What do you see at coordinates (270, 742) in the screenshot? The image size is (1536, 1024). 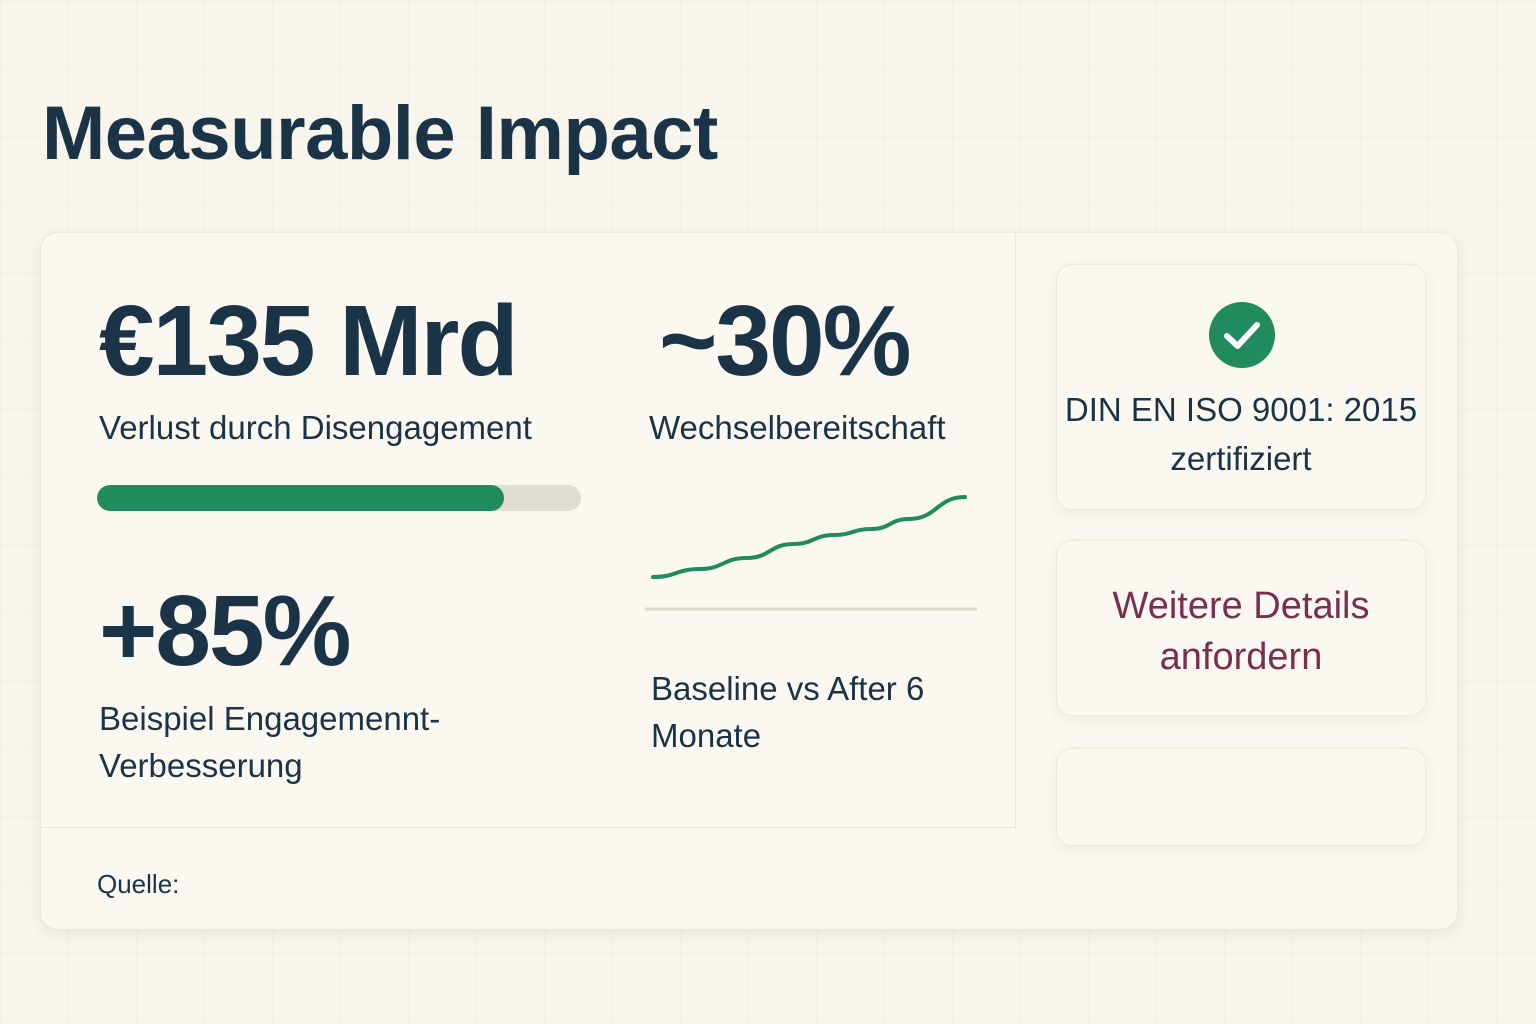 I see `stat-engagement-label: Beispiel Engagemennt-Verbesserung` at bounding box center [270, 742].